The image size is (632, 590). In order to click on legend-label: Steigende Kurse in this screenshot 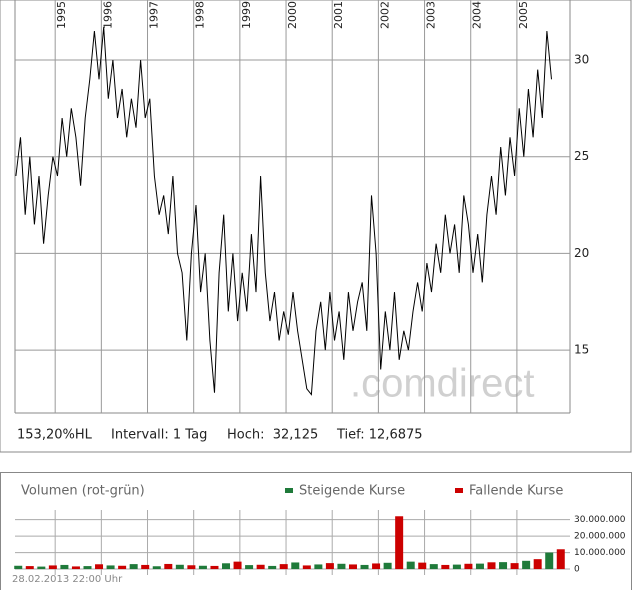, I will do `click(352, 491)`.